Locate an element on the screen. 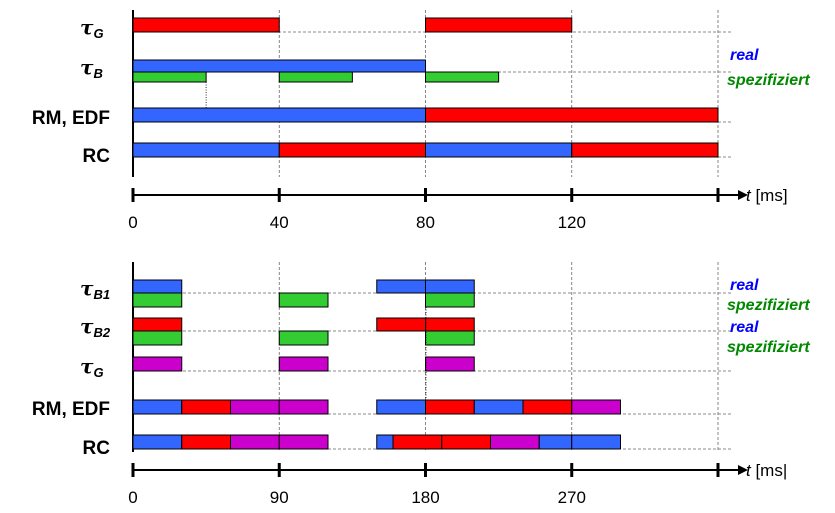  x-axis-label: t [ms| is located at coordinates (766, 470).